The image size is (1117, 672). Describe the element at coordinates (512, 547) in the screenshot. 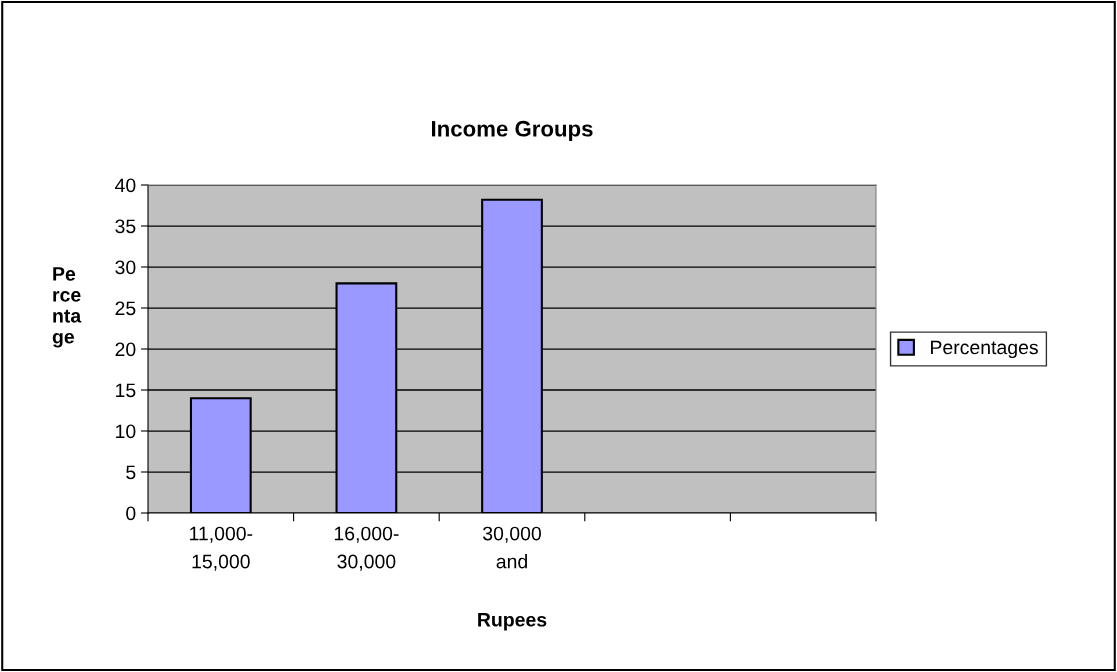

I see `x-tick-label: 30,000 and` at that location.